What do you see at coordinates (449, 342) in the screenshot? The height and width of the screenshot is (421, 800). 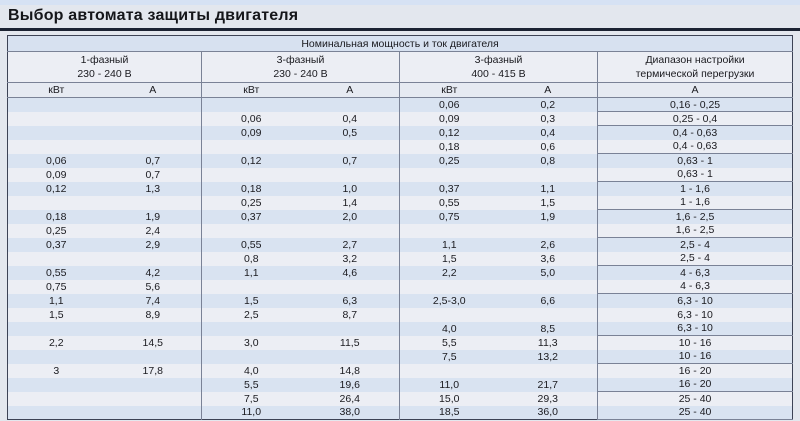 I see `cell-3ph_400_415_kw: 5,5` at bounding box center [449, 342].